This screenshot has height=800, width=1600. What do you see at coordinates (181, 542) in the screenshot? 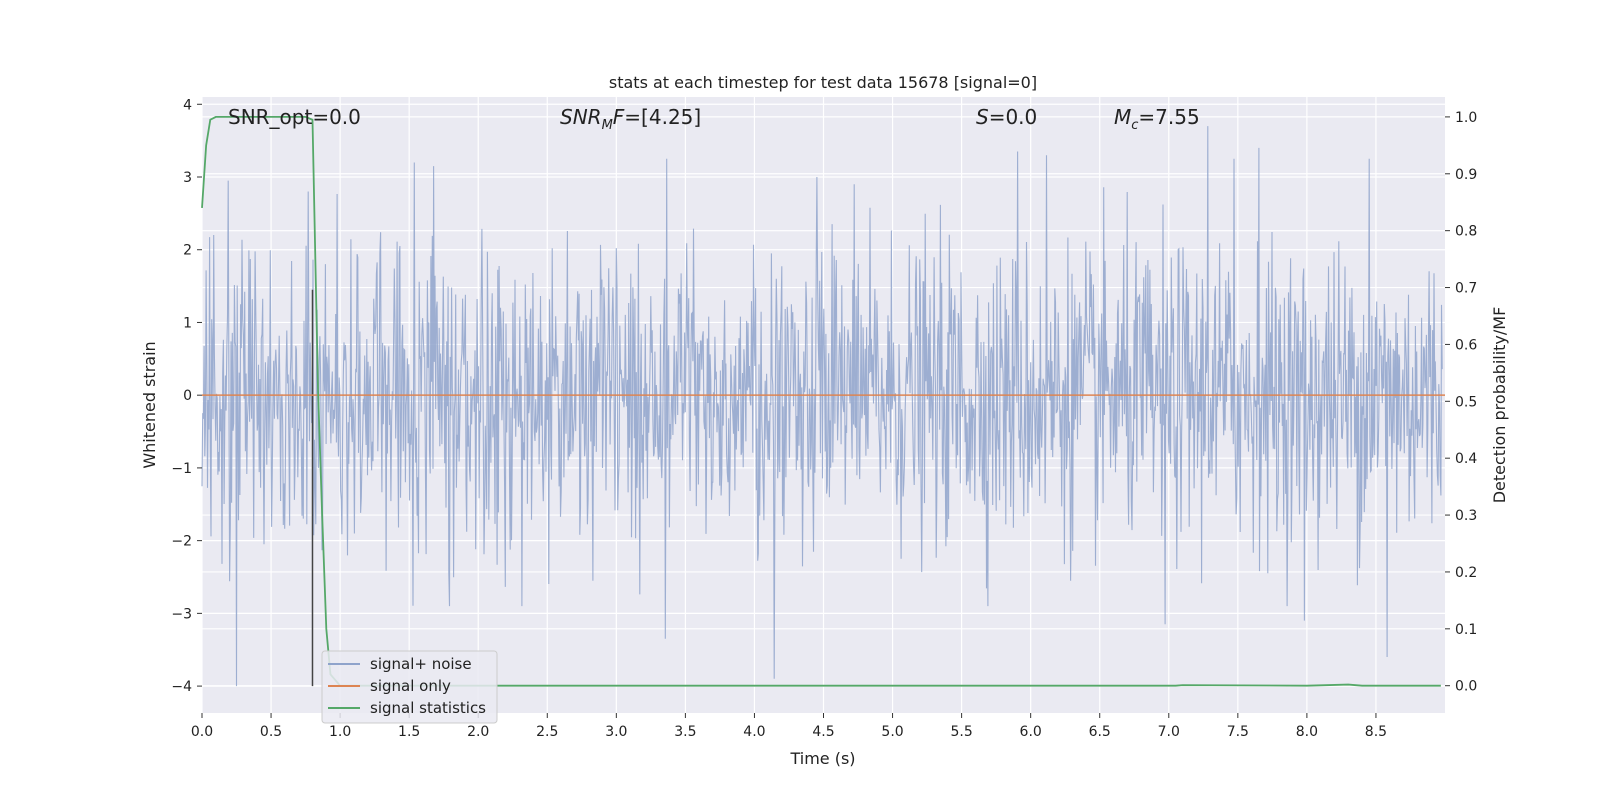
I see `y-tick-label: −2` at bounding box center [181, 542].